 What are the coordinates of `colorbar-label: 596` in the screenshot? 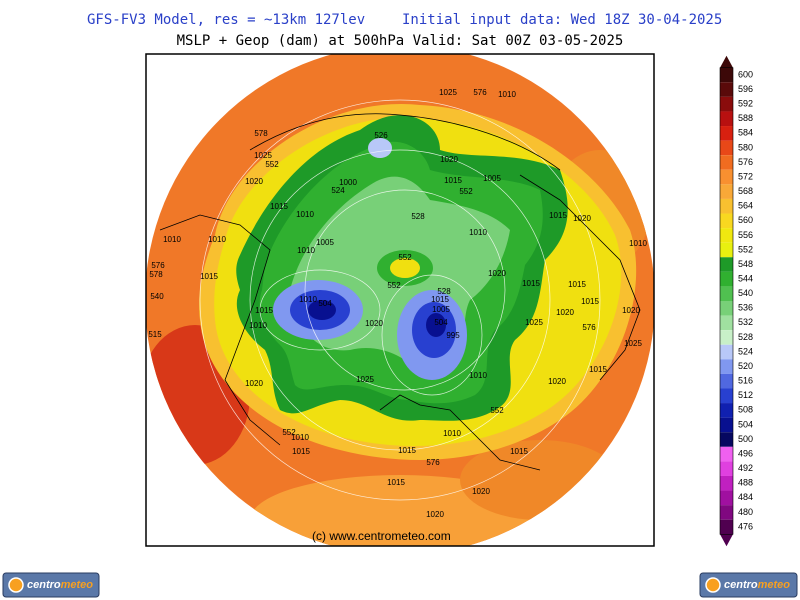 It's located at (745, 89).